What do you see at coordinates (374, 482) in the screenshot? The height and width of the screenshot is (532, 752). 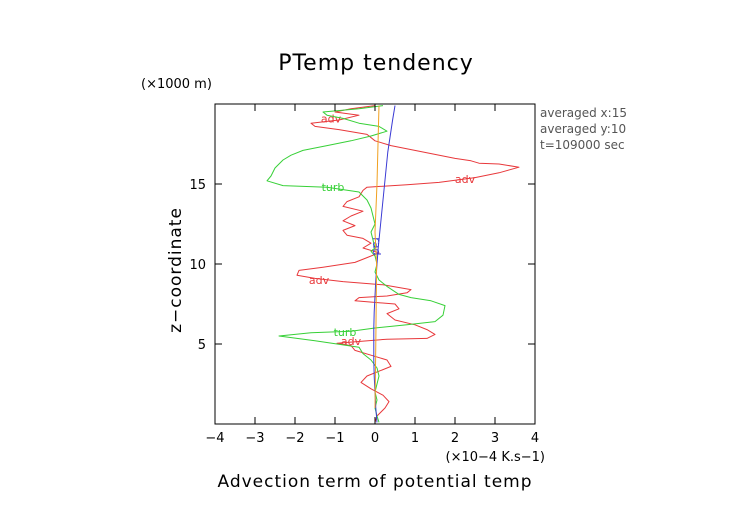 I see `x-axis-label: Advection term of potential temp` at bounding box center [374, 482].